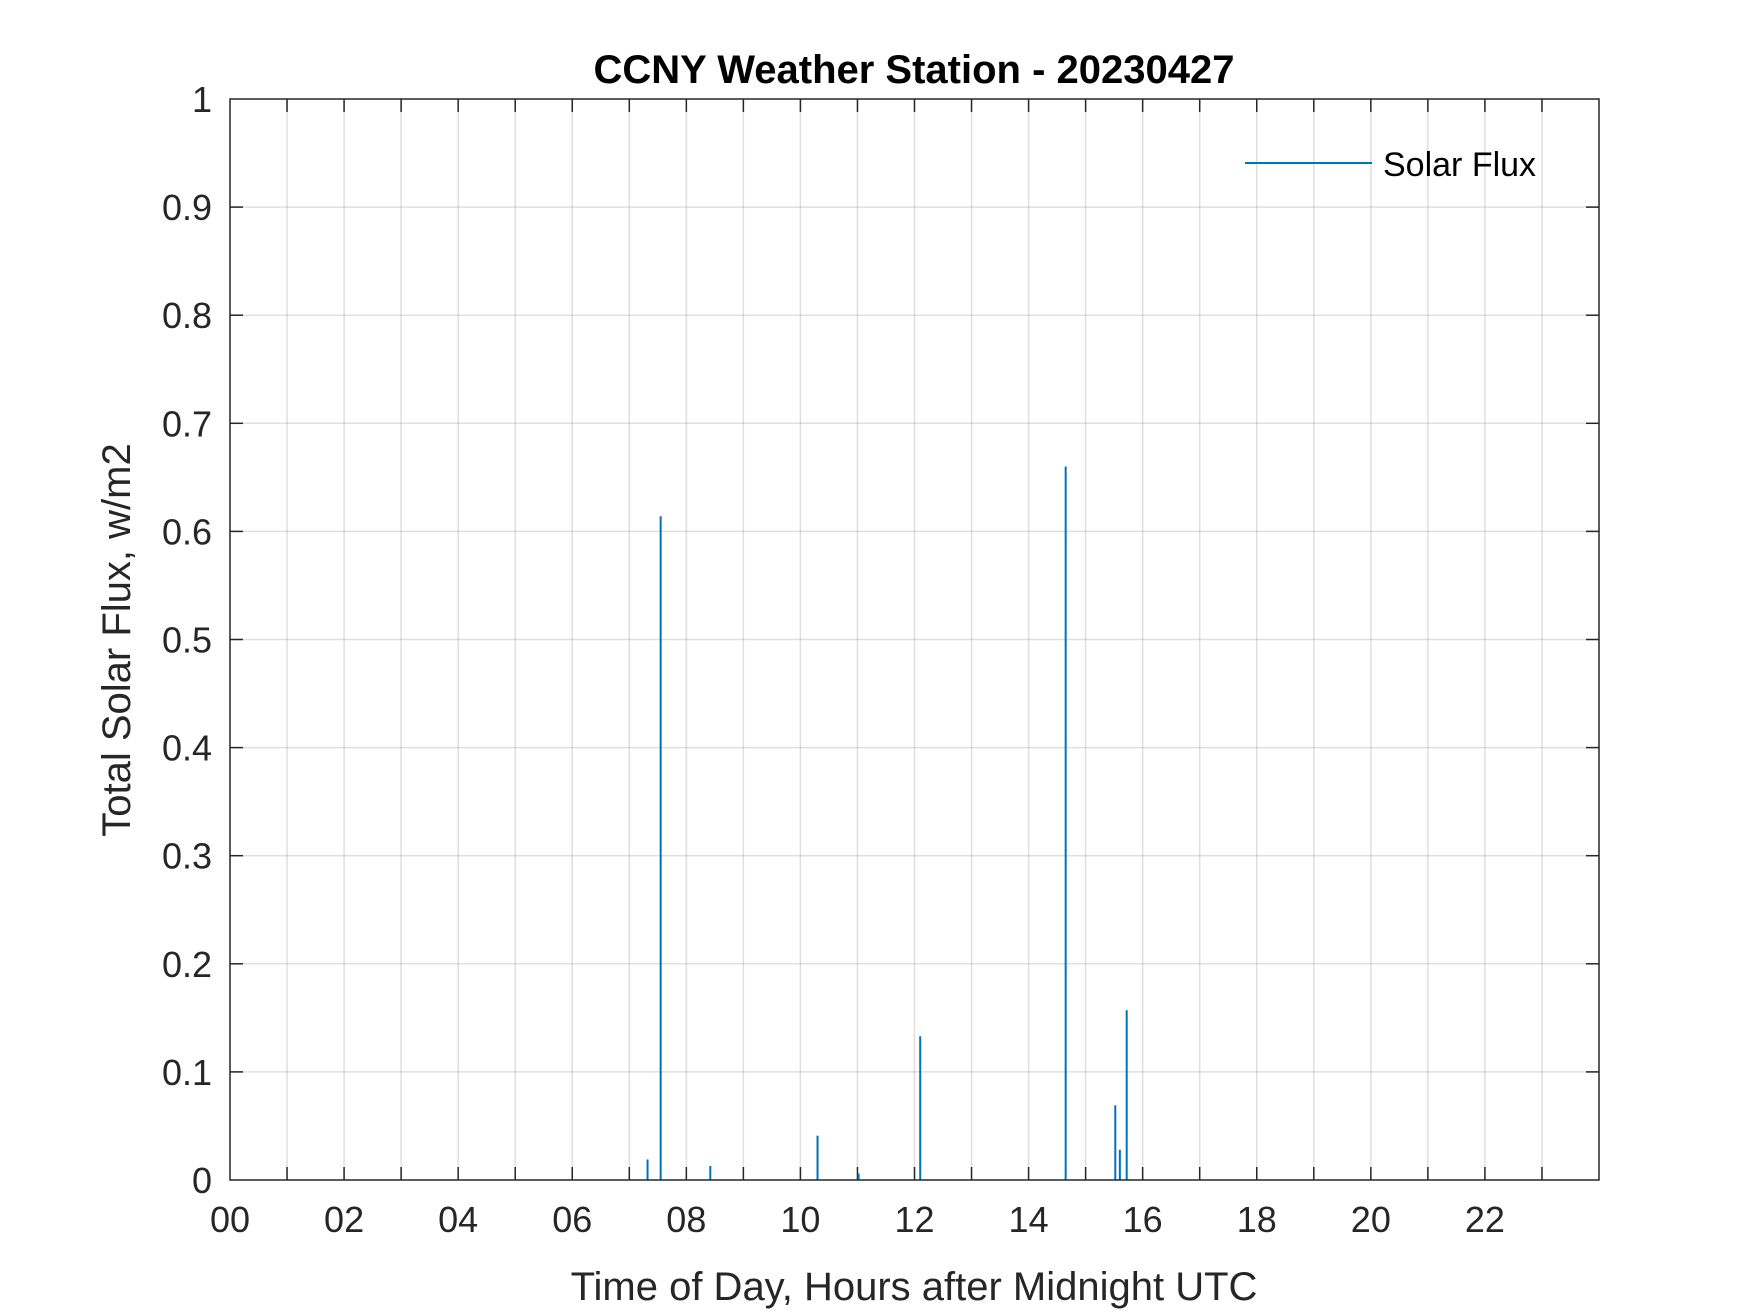 The width and height of the screenshot is (1750, 1313). Describe the element at coordinates (914, 1287) in the screenshot. I see `x-axis-label: Time of Day, Hours after Midnight UTC` at that location.